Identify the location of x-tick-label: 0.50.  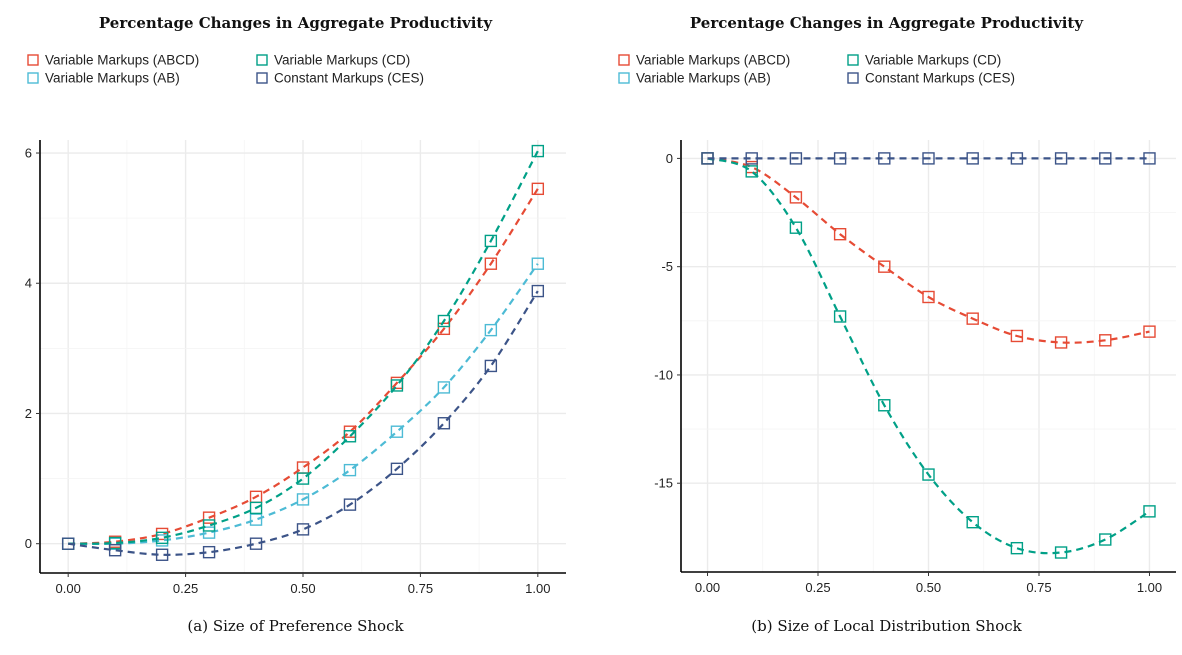
(928, 587).